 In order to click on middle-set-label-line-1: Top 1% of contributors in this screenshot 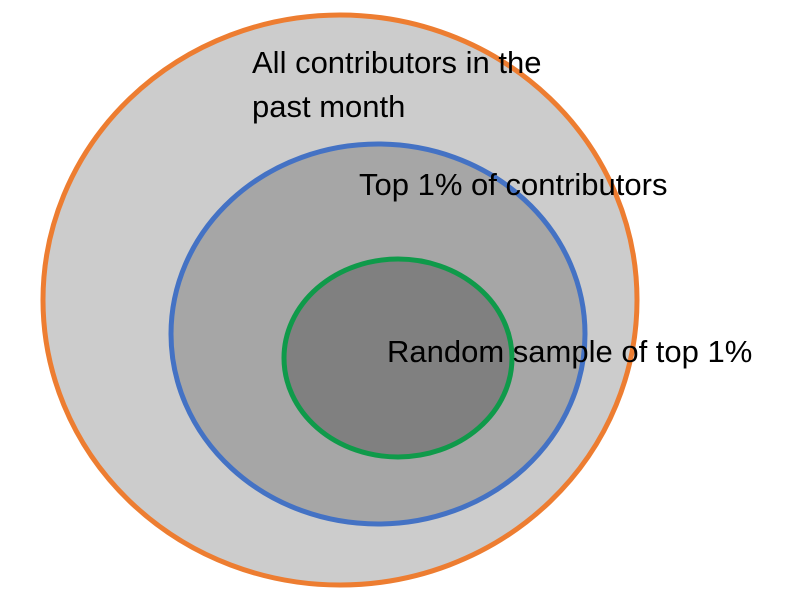, I will do `click(513, 184)`.